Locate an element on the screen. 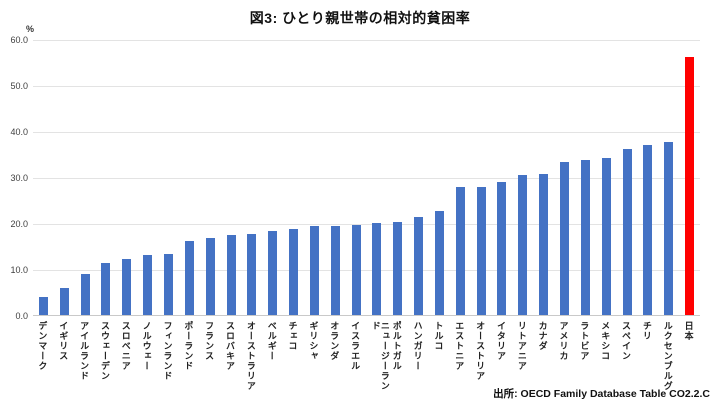  x-category-label: ニュージーランド is located at coordinates (380, 356).